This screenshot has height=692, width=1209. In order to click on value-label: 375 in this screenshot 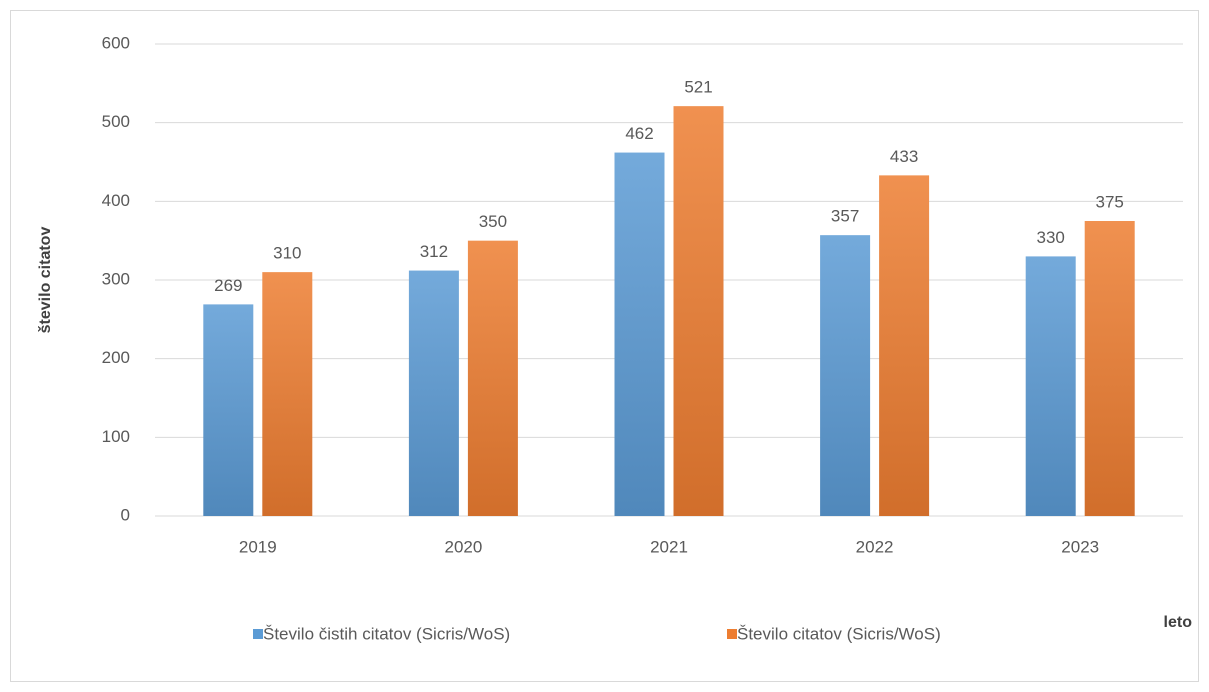, I will do `click(1110, 201)`.